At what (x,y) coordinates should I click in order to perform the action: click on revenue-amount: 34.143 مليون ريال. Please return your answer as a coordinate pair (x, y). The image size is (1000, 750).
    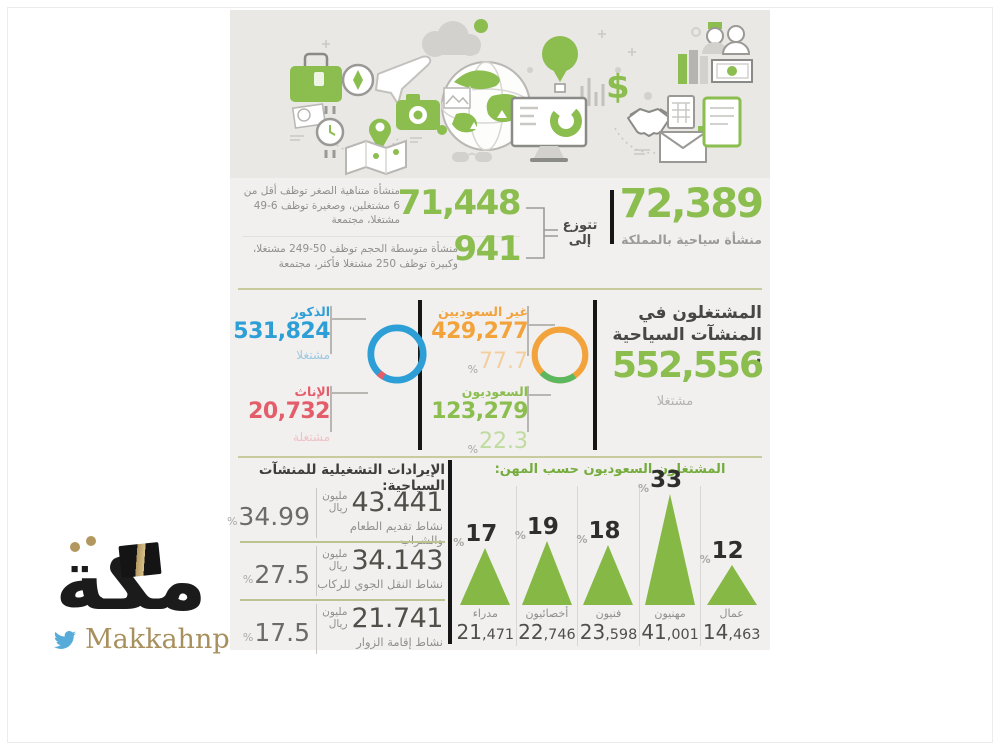
    Looking at the image, I should click on (380, 561).